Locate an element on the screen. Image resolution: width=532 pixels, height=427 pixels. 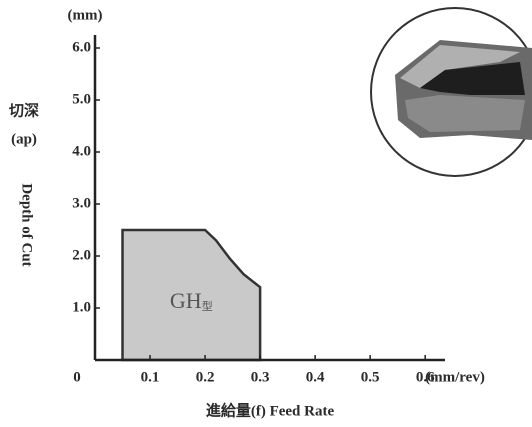
x-tick-label: 0.4 is located at coordinates (315, 377).